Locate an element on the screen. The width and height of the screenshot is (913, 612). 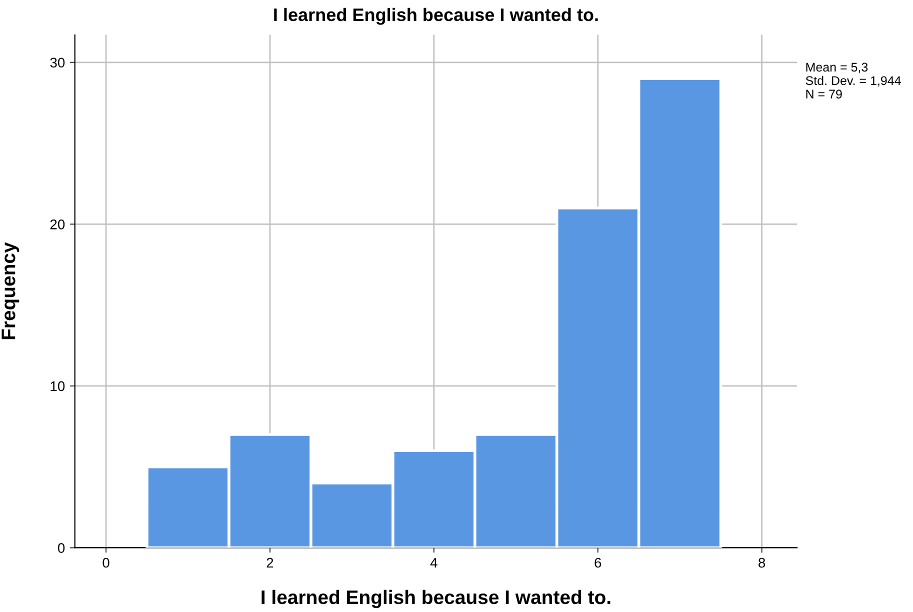
text: Mean = 5,3 Std. Dev. = 1,944 N = 79 is located at coordinates (853, 80).